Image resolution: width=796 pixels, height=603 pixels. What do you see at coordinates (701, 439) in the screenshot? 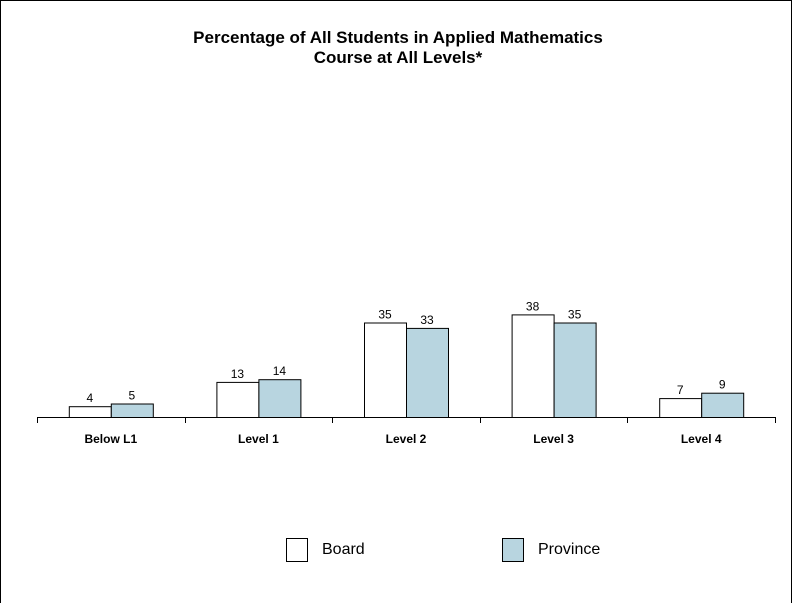
I see `category-label-level-4: Level 4` at bounding box center [701, 439].